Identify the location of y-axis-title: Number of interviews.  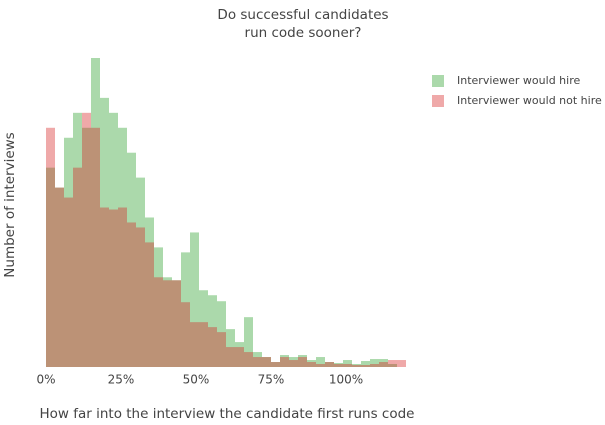
(10, 204).